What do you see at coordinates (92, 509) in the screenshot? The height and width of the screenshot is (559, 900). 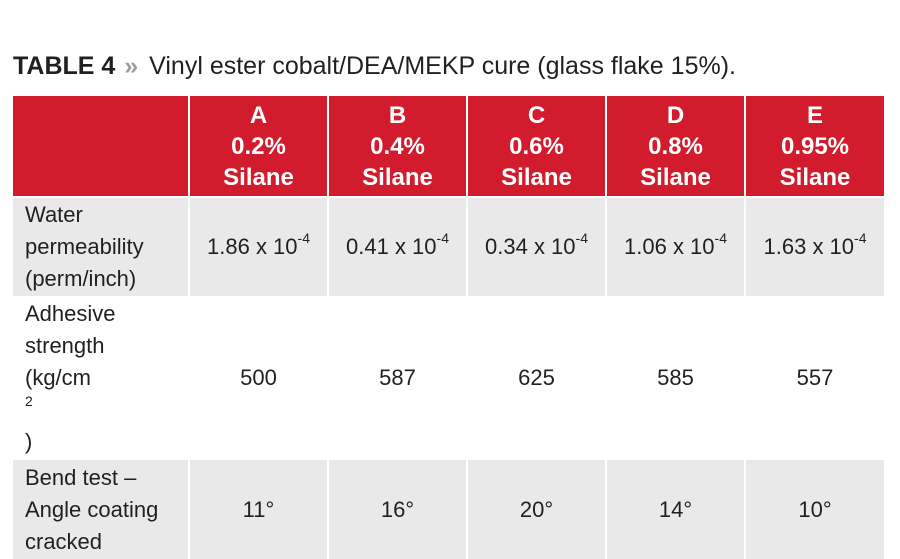 I see `row-label-line: Angle coating` at bounding box center [92, 509].